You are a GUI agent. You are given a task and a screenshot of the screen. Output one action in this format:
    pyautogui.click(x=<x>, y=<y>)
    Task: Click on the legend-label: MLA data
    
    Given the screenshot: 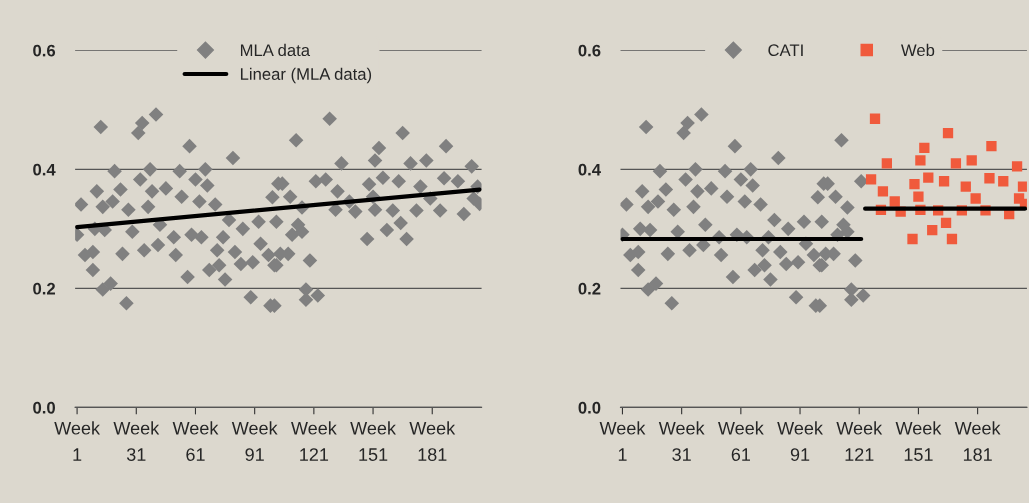 What is the action you would take?
    pyautogui.click(x=275, y=50)
    